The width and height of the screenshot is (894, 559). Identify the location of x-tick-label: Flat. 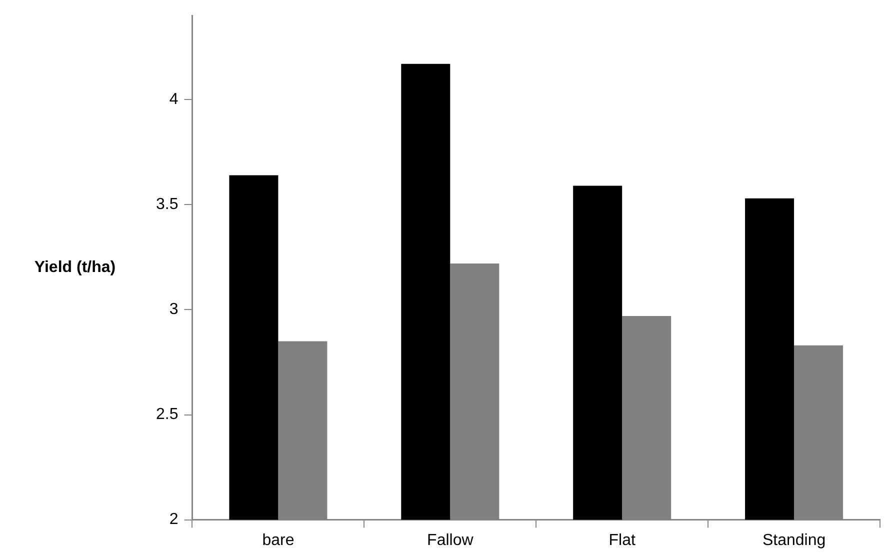
(622, 540).